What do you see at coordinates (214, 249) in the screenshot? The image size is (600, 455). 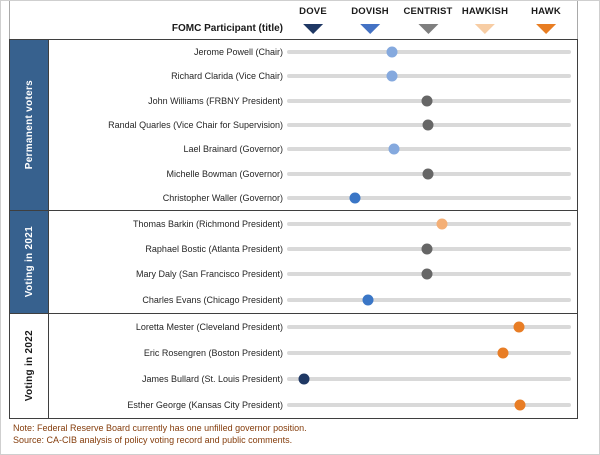 I see `participant-name: Raphael Bostic (Atlanta President)` at bounding box center [214, 249].